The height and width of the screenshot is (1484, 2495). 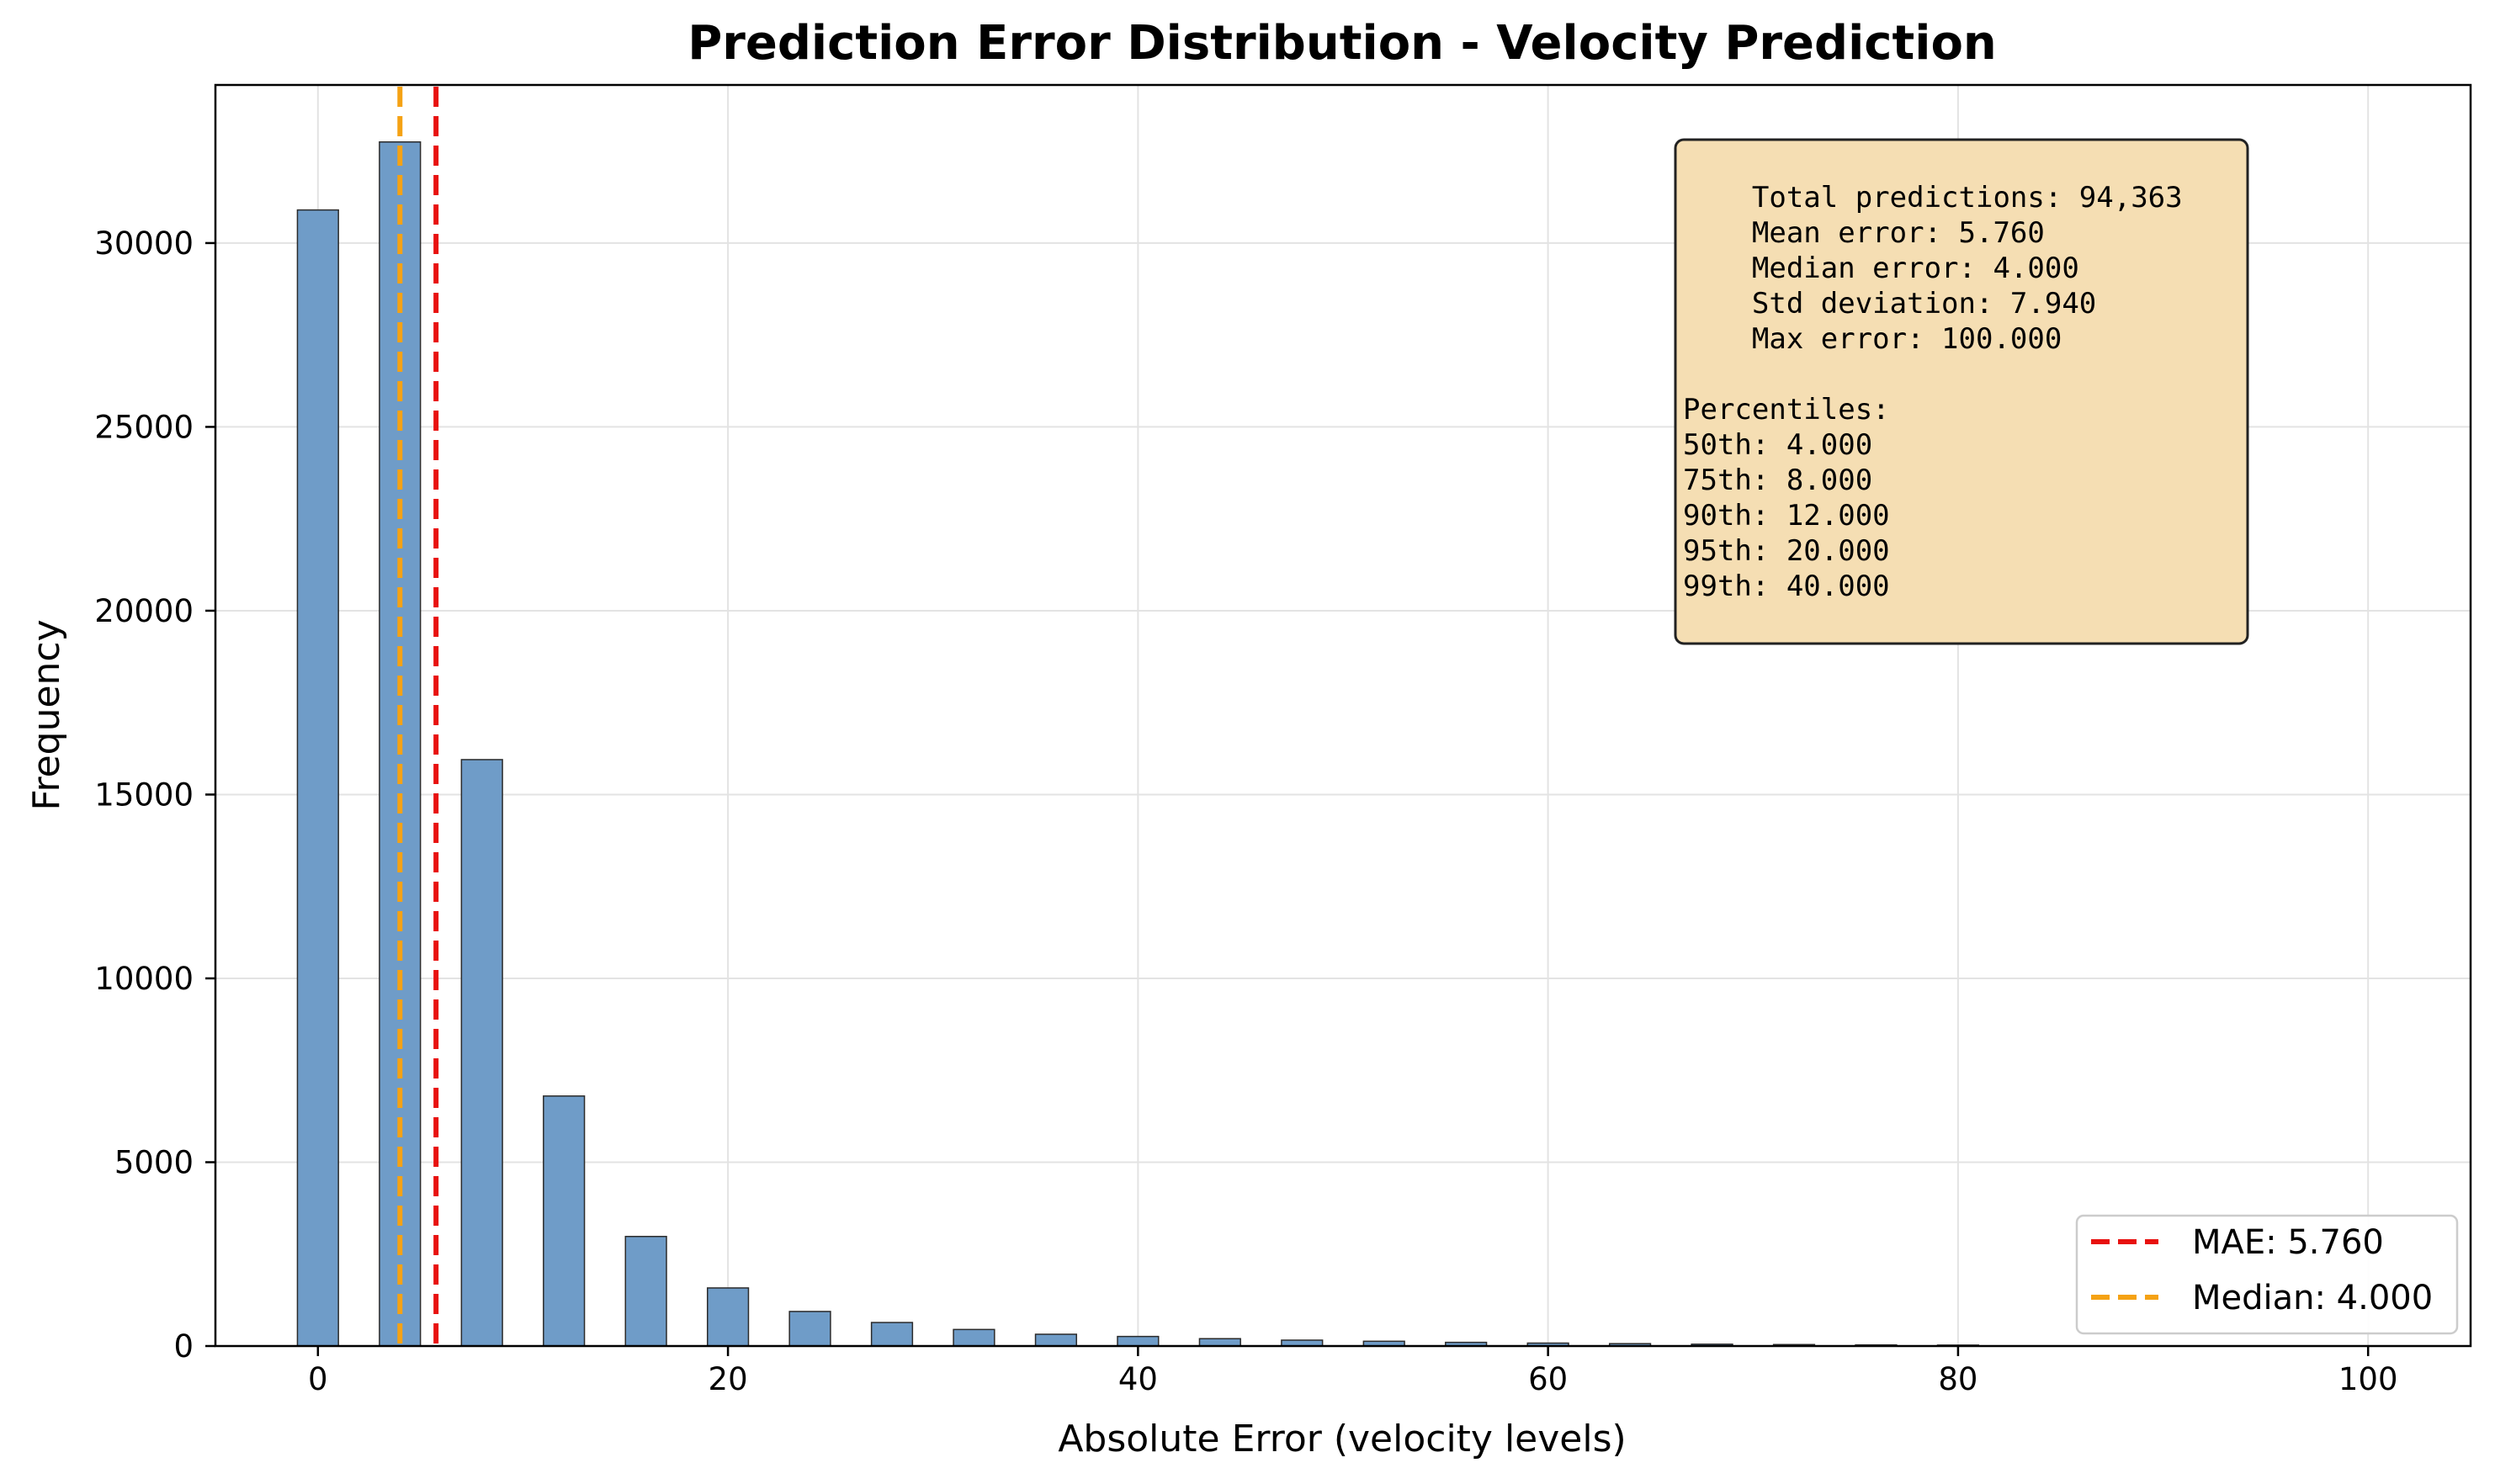 I want to click on x-tick-label-1: 20, so click(x=728, y=1379).